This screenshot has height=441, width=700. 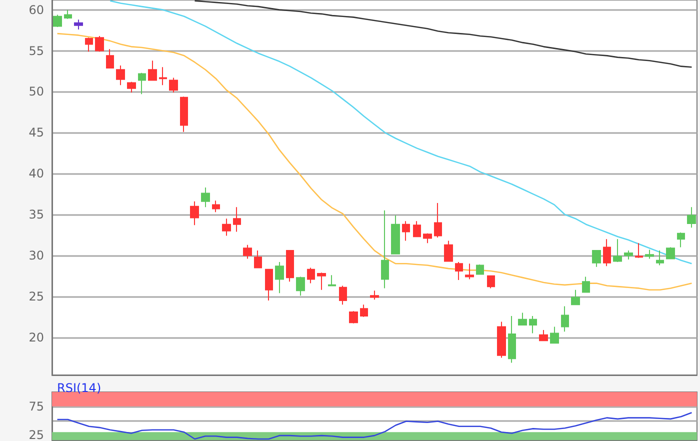 What do you see at coordinates (36, 337) in the screenshot?
I see `y-tick-label: 20` at bounding box center [36, 337].